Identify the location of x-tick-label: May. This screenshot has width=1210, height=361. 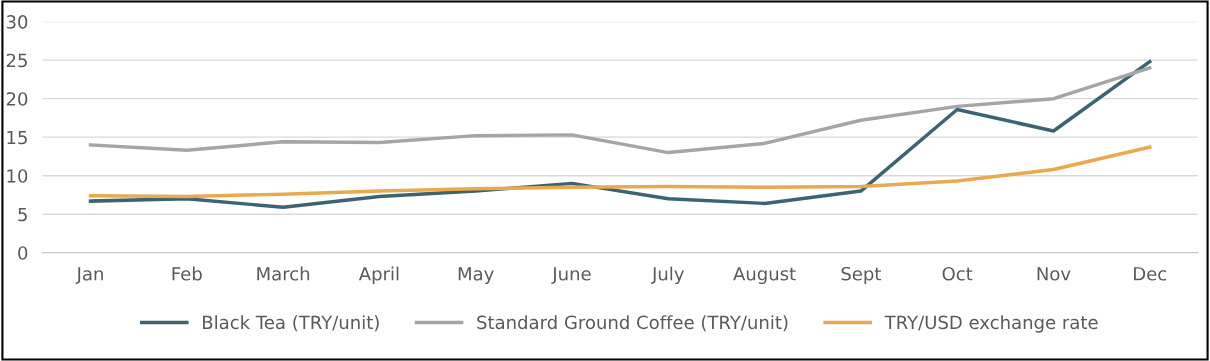
(476, 276).